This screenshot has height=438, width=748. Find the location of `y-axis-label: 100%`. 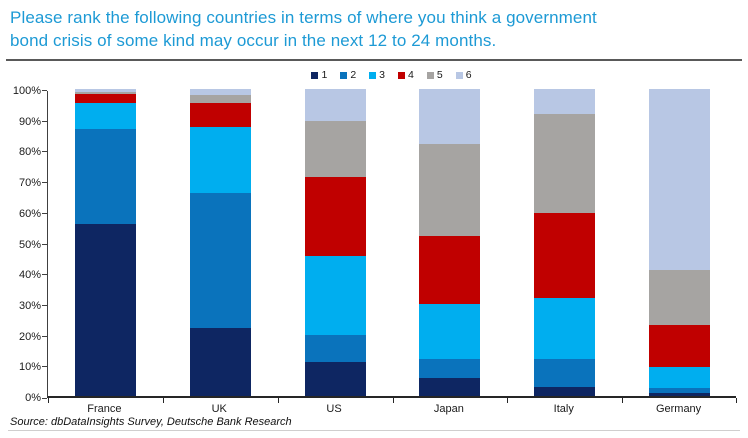

y-axis-label: 100% is located at coordinates (26, 91).